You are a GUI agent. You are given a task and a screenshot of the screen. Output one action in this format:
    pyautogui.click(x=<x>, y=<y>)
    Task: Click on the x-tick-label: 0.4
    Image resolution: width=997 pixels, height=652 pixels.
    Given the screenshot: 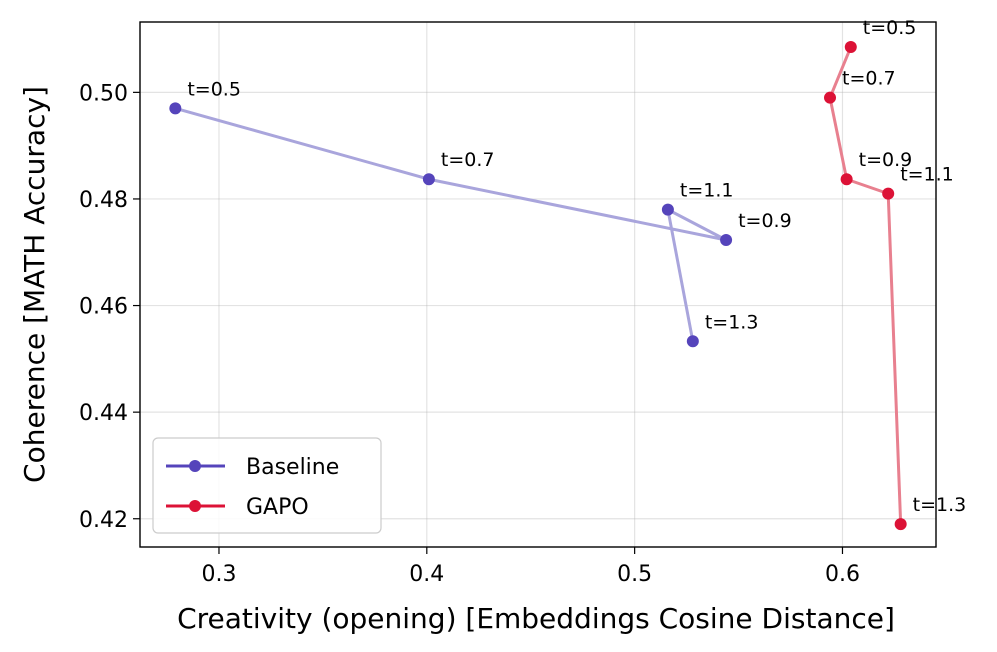 What is the action you would take?
    pyautogui.click(x=426, y=574)
    